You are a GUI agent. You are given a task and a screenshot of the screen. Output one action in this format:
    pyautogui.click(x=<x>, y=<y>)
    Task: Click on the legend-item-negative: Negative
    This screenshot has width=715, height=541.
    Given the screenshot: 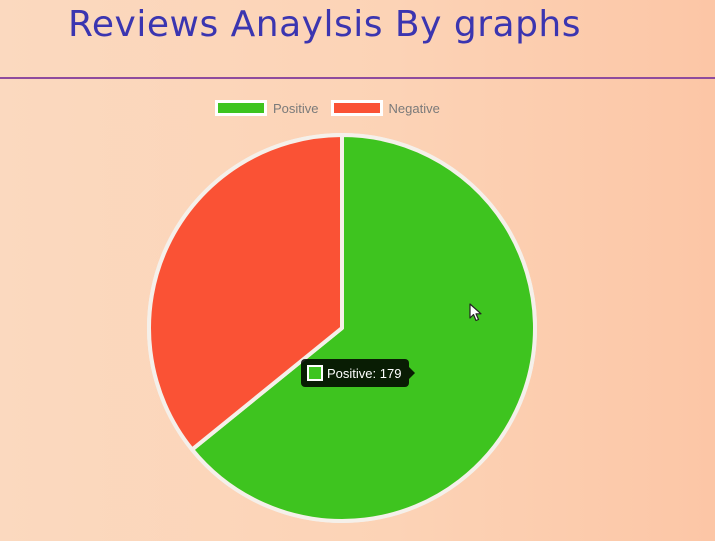 What is the action you would take?
    pyautogui.click(x=385, y=108)
    